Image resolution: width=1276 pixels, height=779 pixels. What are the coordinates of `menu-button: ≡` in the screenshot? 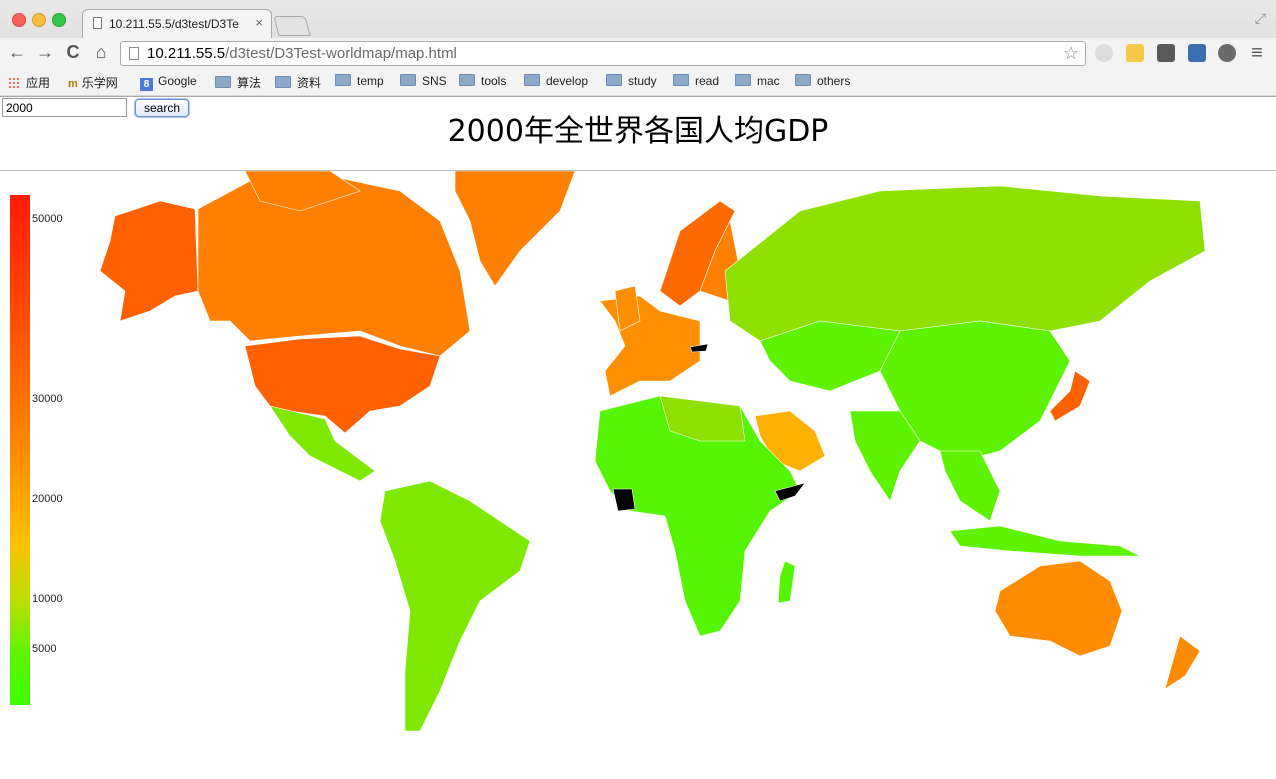 It's located at (1257, 53).